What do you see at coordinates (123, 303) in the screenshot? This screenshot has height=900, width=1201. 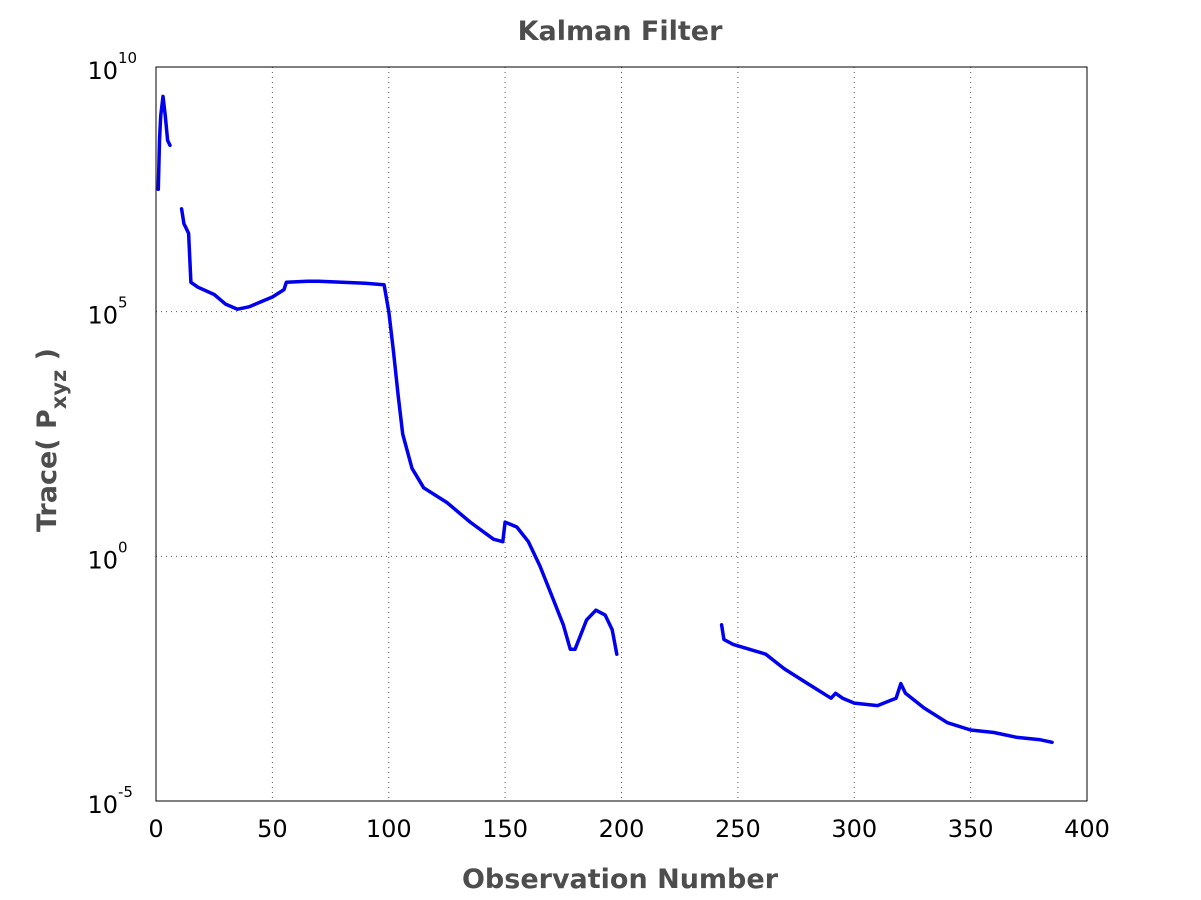 I see `y-tick-exponent: 5` at bounding box center [123, 303].